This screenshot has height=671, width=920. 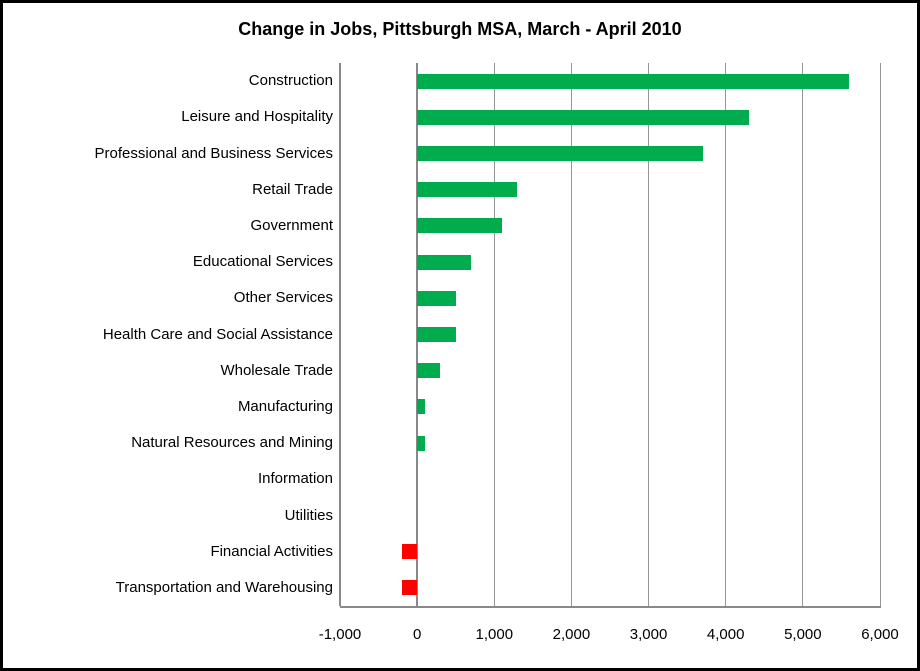 I want to click on category-label: Manufacturing, so click(x=285, y=406).